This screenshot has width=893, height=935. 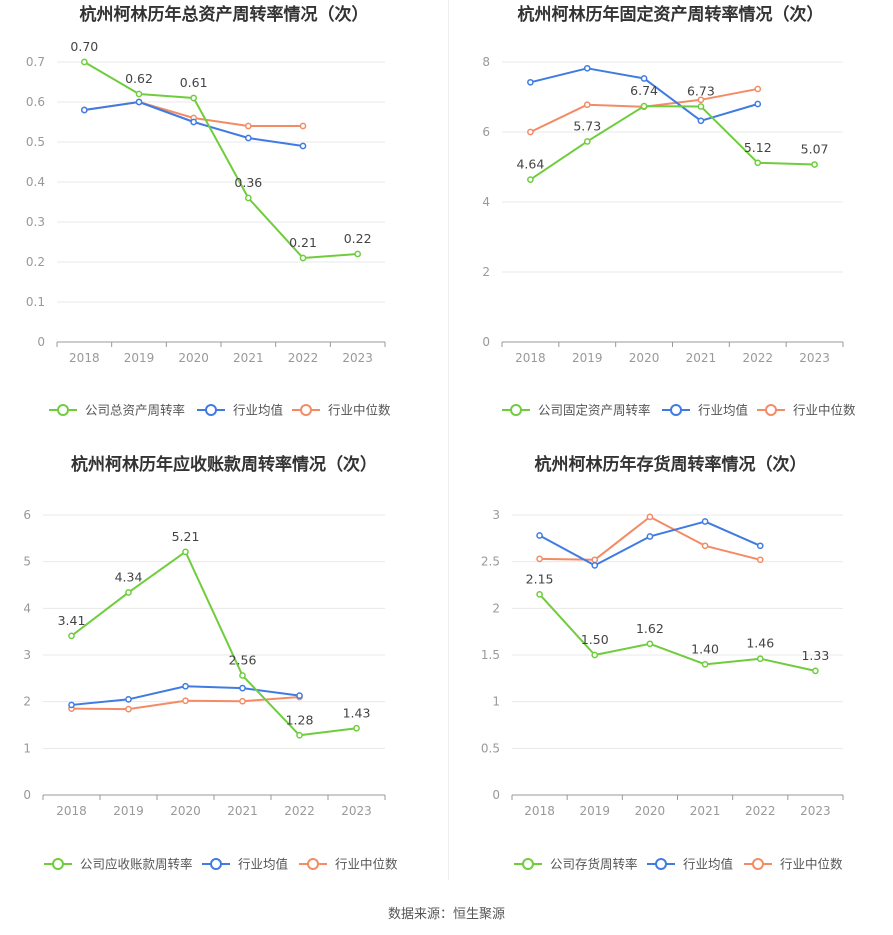 I want to click on y-tick-label: 4, so click(x=27, y=608).